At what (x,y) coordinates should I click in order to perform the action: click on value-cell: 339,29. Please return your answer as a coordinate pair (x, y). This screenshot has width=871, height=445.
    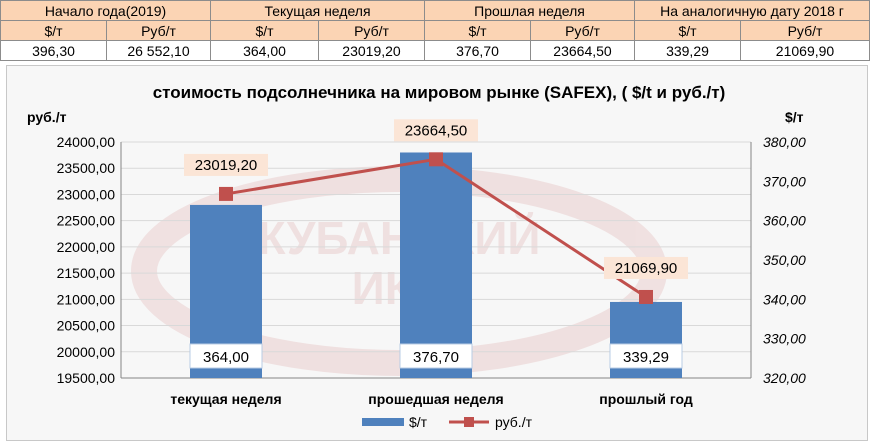
    Looking at the image, I should click on (687, 50).